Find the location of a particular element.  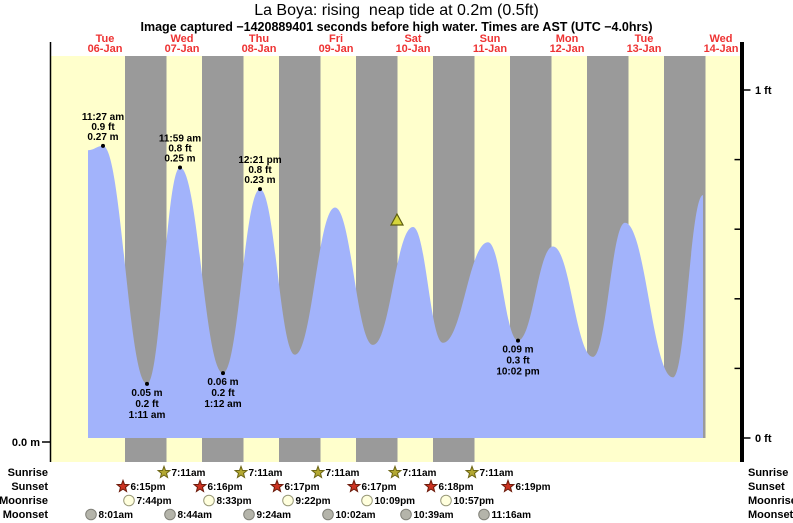

sunset-time: 6:19pm is located at coordinates (533, 487).